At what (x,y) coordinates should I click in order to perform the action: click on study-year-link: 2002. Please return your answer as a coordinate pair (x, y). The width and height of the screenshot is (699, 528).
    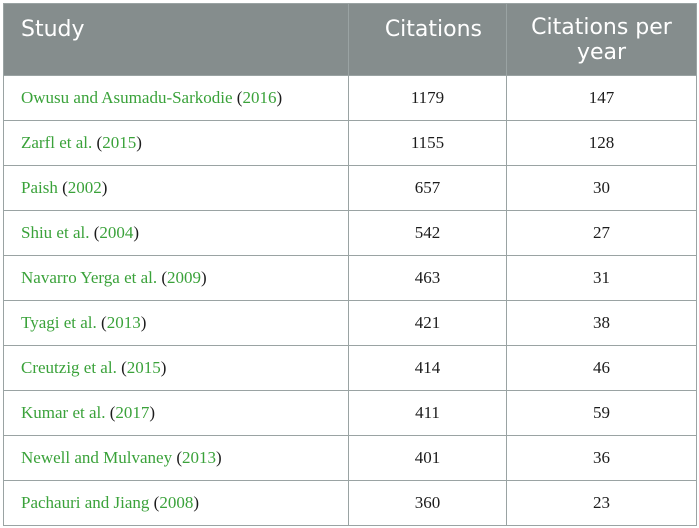
    Looking at the image, I should click on (84, 187).